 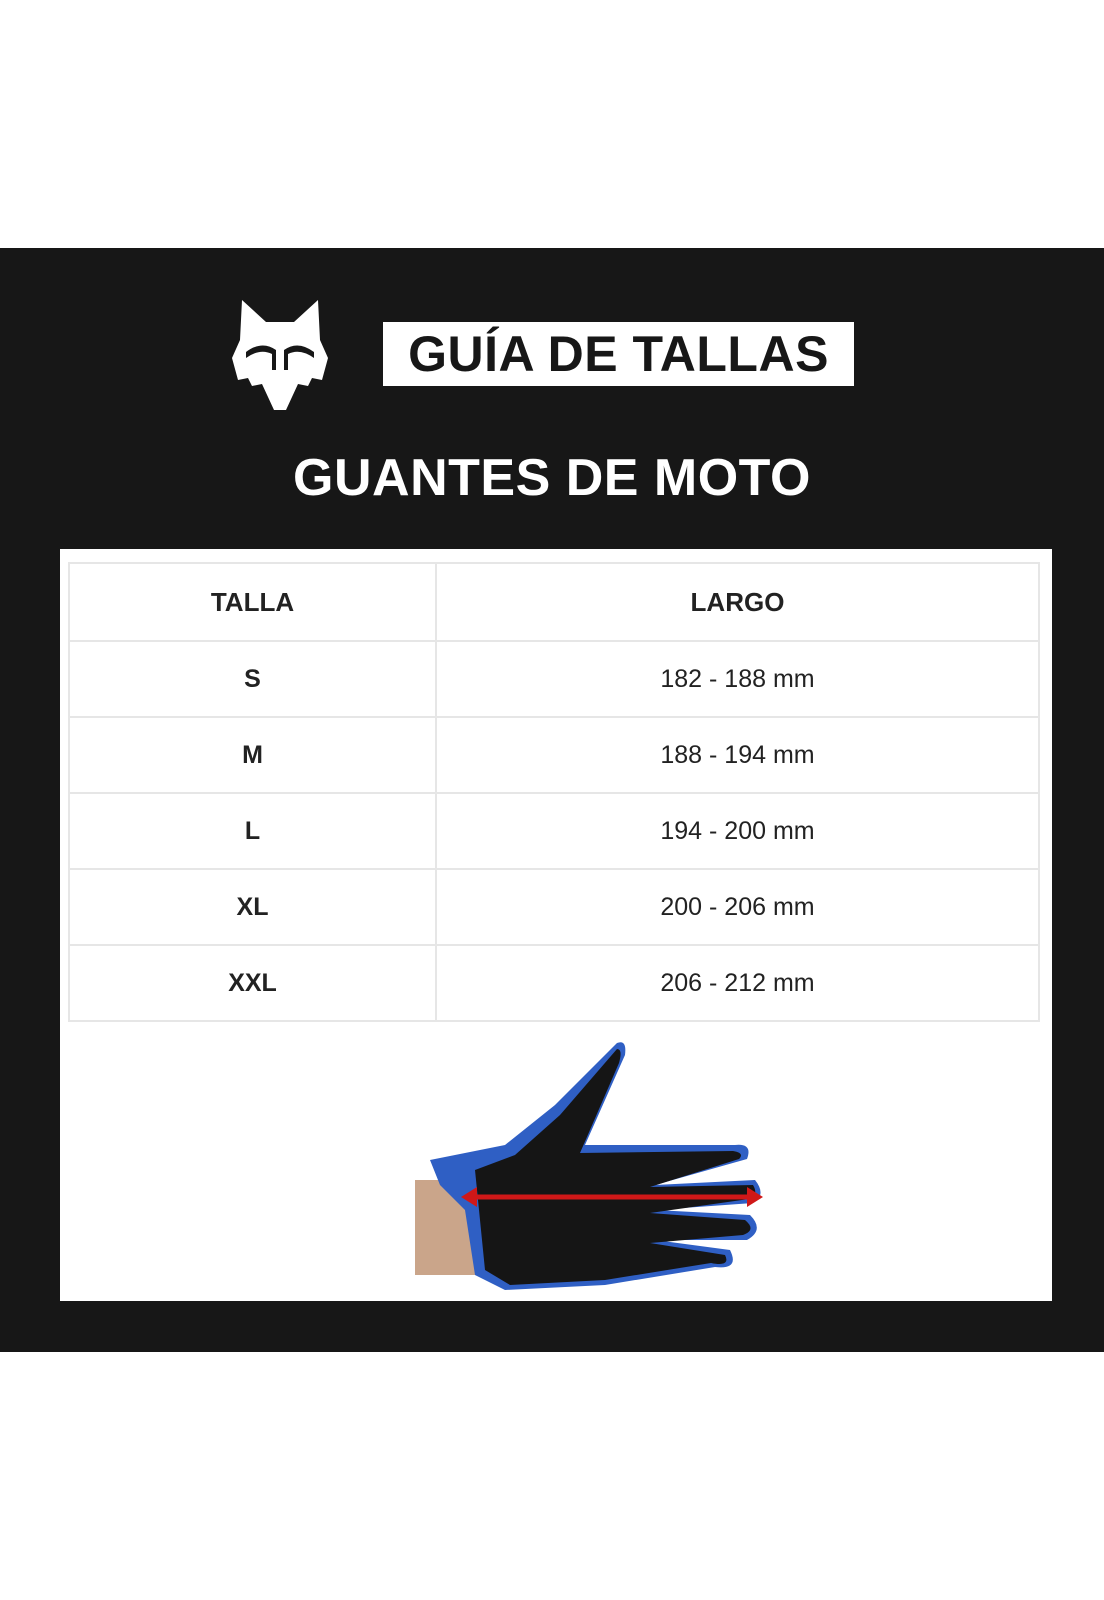 What do you see at coordinates (552, 478) in the screenshot?
I see `page-subtitle: GUANTES DE MOTO` at bounding box center [552, 478].